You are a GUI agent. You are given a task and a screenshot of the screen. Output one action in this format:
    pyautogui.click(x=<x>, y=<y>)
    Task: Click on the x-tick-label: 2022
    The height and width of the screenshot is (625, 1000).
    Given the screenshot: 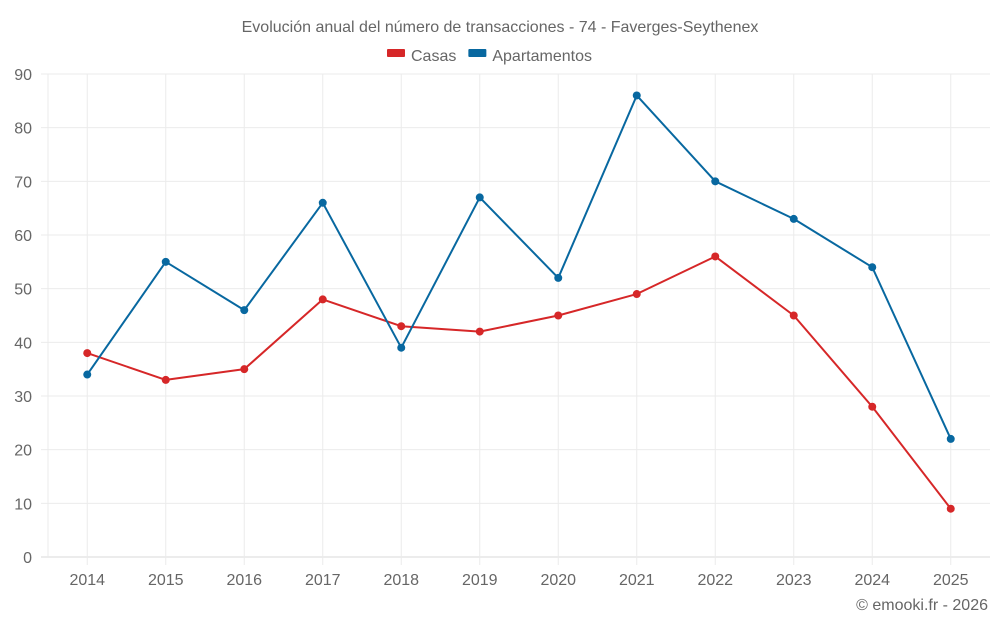 What is the action you would take?
    pyautogui.click(x=715, y=580)
    